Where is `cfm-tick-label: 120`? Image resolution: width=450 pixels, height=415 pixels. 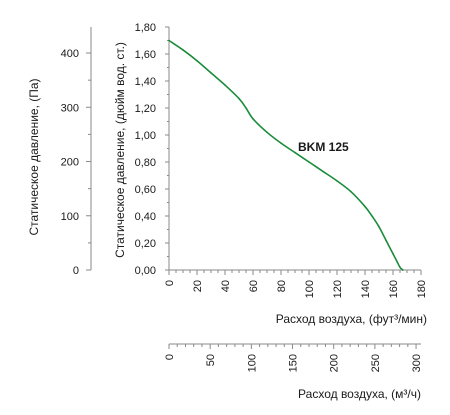 cfm-tick-label: 120 is located at coordinates (338, 289).